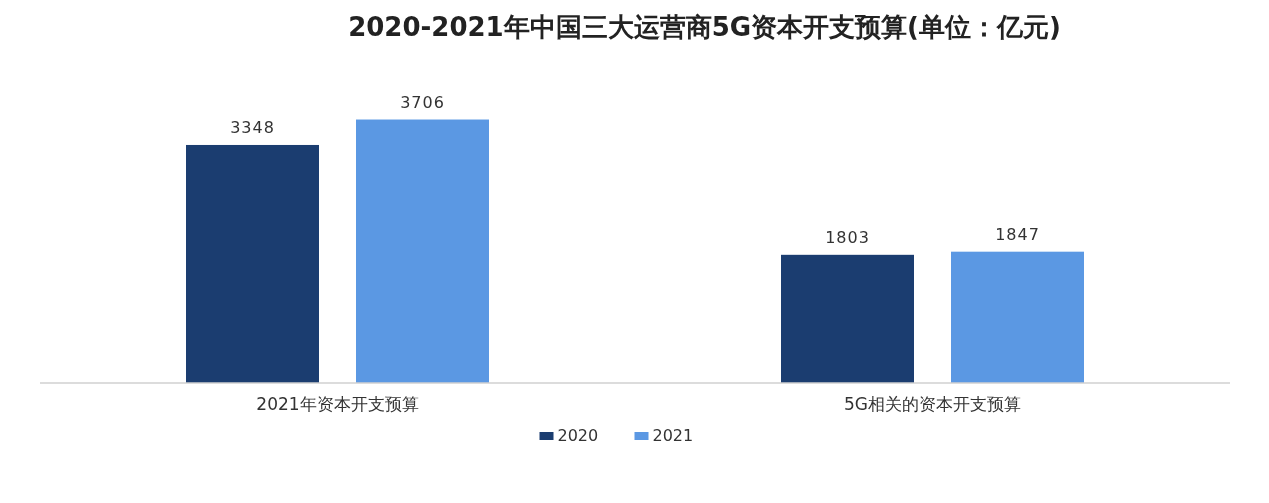  I want to click on data-label: 3348, so click(252, 127).